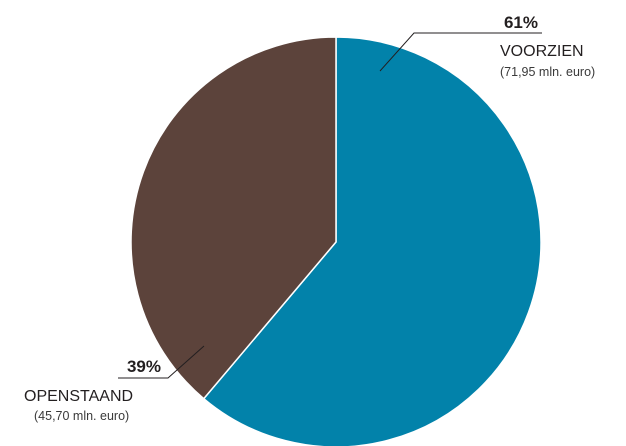 The width and height of the screenshot is (626, 446). What do you see at coordinates (542, 51) in the screenshot?
I see `voorzien-category-label: VOORZIEN` at bounding box center [542, 51].